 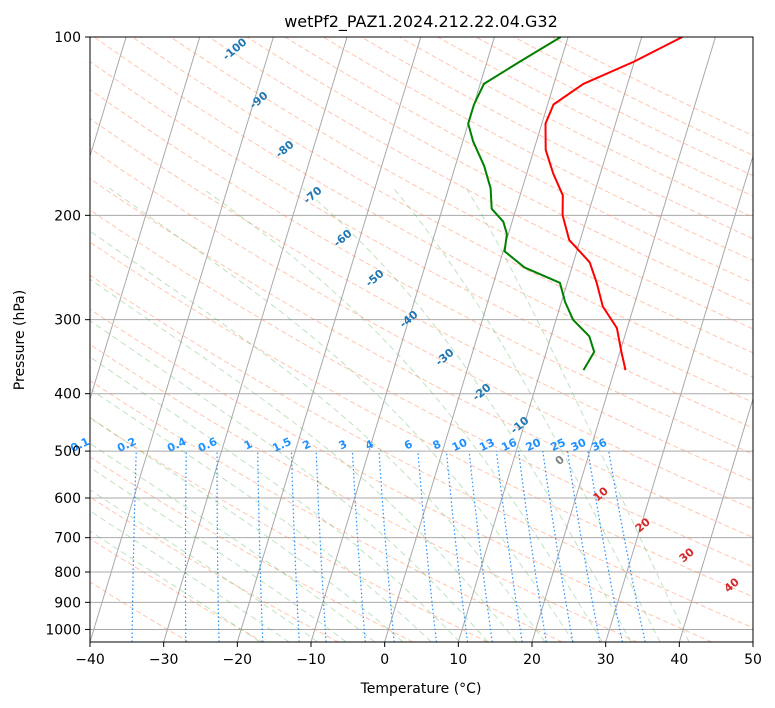 What do you see at coordinates (384, 660) in the screenshot?
I see `x-tick-label: 0` at bounding box center [384, 660].